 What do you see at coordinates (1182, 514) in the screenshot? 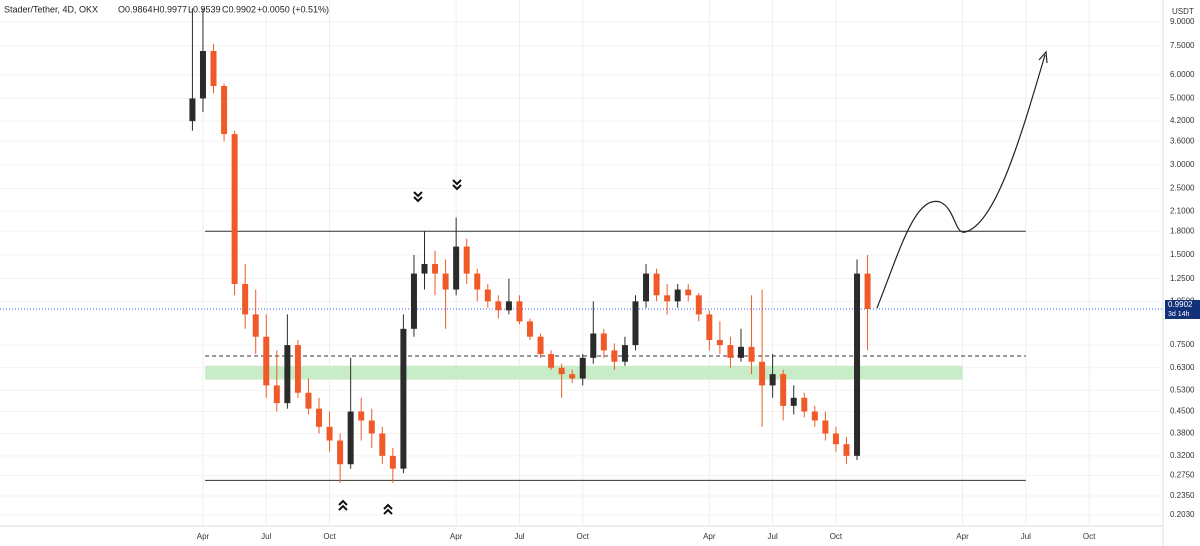
I see `y-tick-label: 0.2030` at bounding box center [1182, 514].